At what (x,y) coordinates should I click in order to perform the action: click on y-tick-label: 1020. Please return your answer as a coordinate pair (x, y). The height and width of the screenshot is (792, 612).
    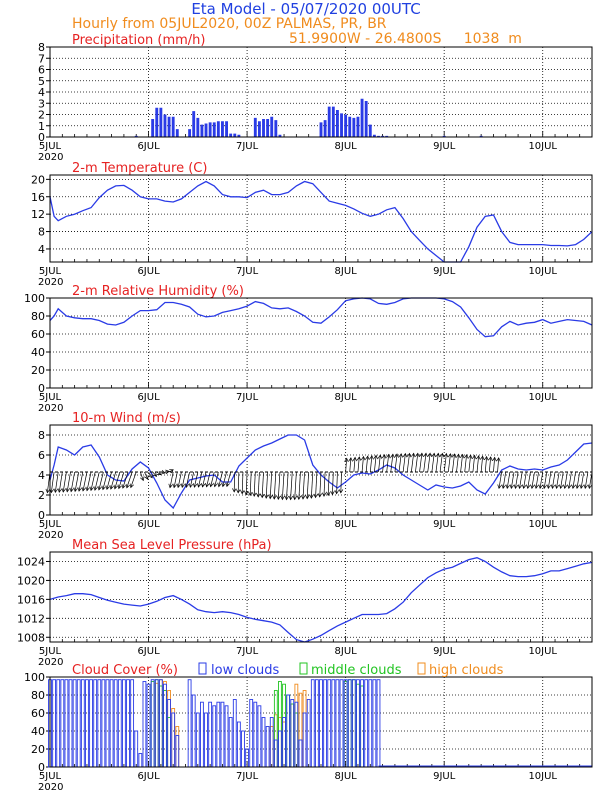
    Looking at the image, I should click on (31, 580).